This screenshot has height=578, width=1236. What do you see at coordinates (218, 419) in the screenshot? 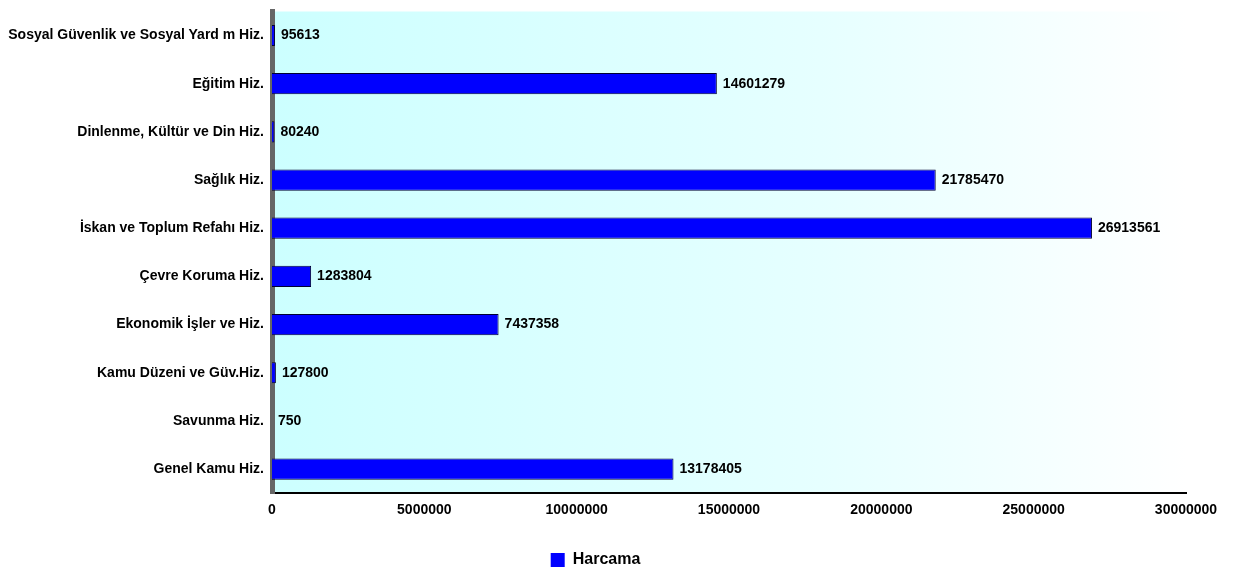
I see `y-tick-label: Savunma Hiz.` at bounding box center [218, 419].